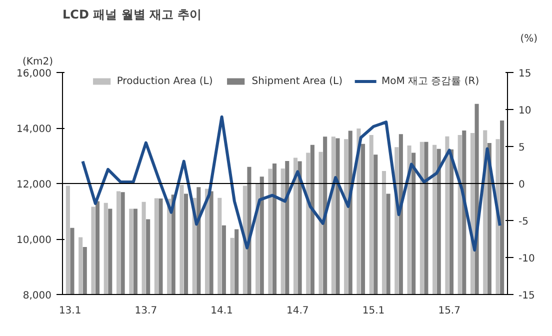 This screenshot has width=552, height=336. I want to click on y-axis-title: (Km2), so click(38, 62).